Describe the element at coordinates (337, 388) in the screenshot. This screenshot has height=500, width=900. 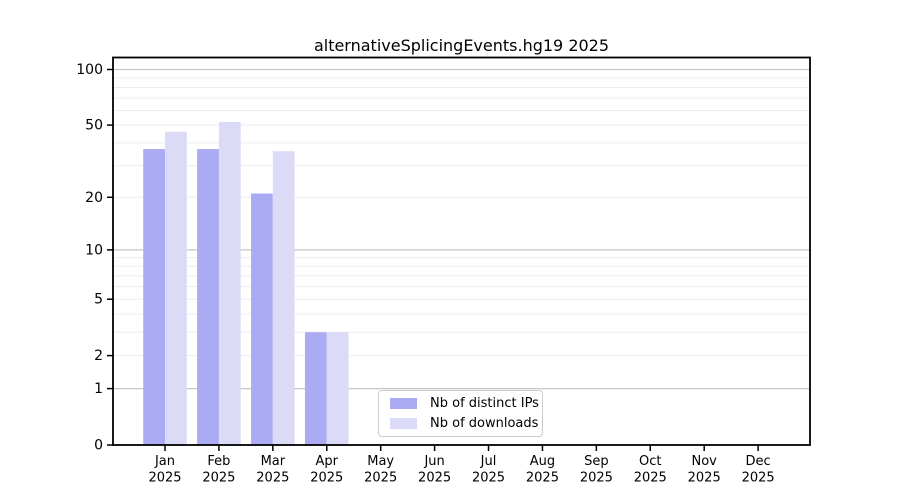
I see `bar-apr-downloads` at that location.